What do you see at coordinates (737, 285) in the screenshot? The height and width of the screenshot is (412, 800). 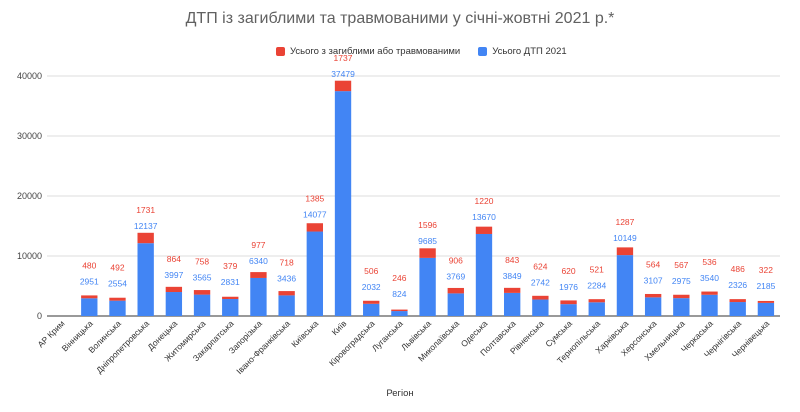 I see `data-label-total: 2326` at bounding box center [737, 285].